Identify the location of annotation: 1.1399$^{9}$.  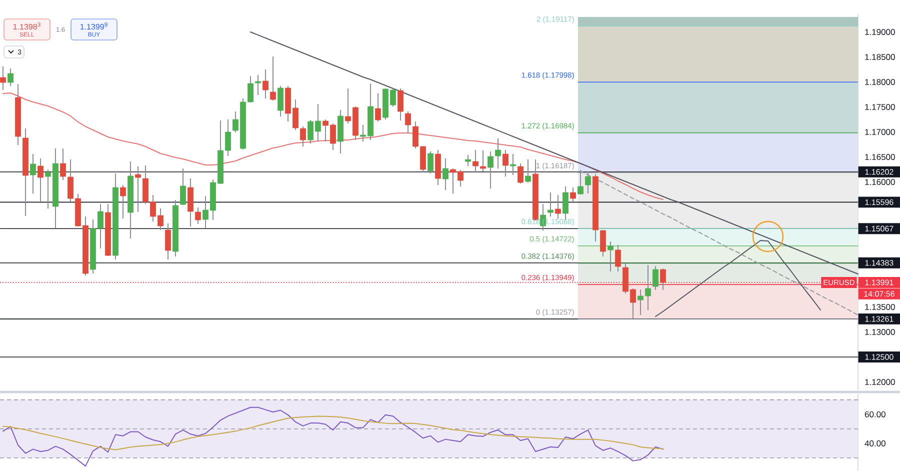
(94, 26).